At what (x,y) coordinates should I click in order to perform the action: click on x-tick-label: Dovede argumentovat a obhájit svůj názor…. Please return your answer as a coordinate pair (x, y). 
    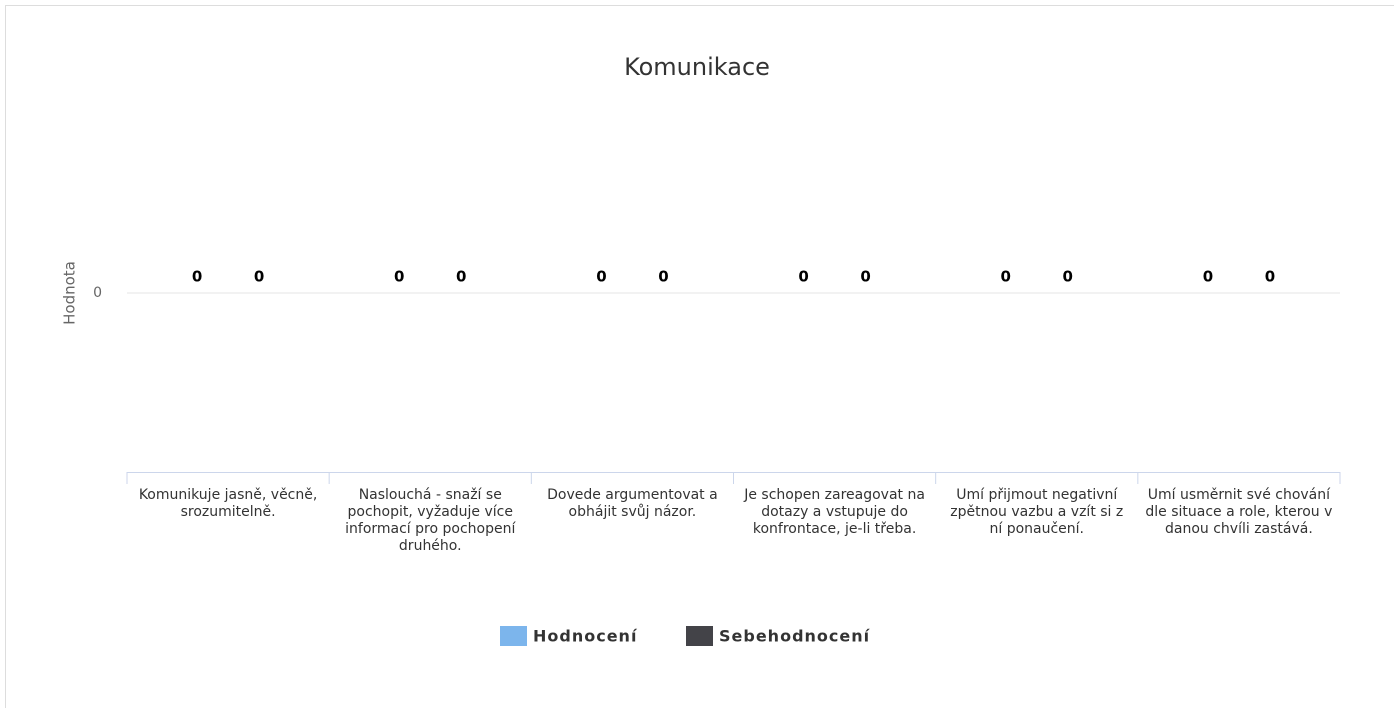
    Looking at the image, I should click on (632, 503).